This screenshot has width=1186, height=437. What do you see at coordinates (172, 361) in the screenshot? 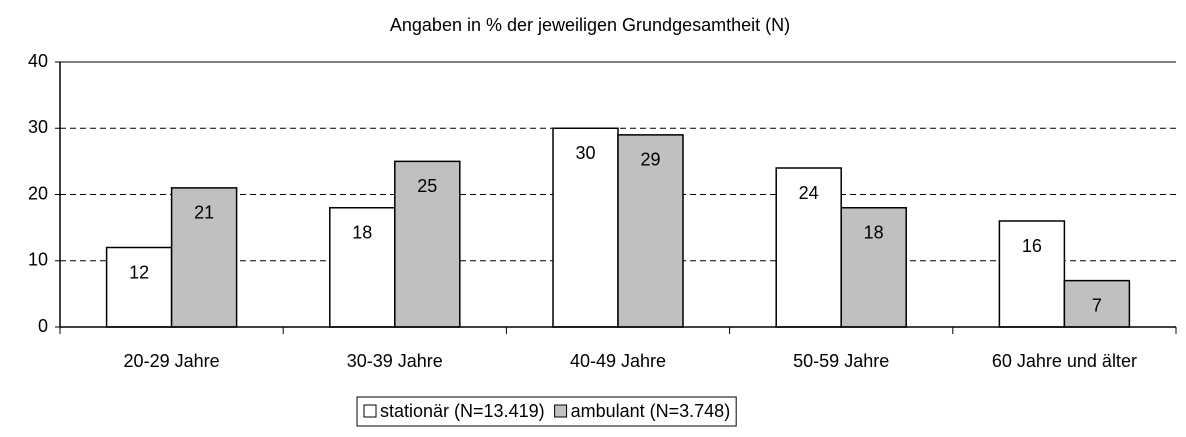
I see `x-tick-label: 20-29 Jahre` at bounding box center [172, 361].